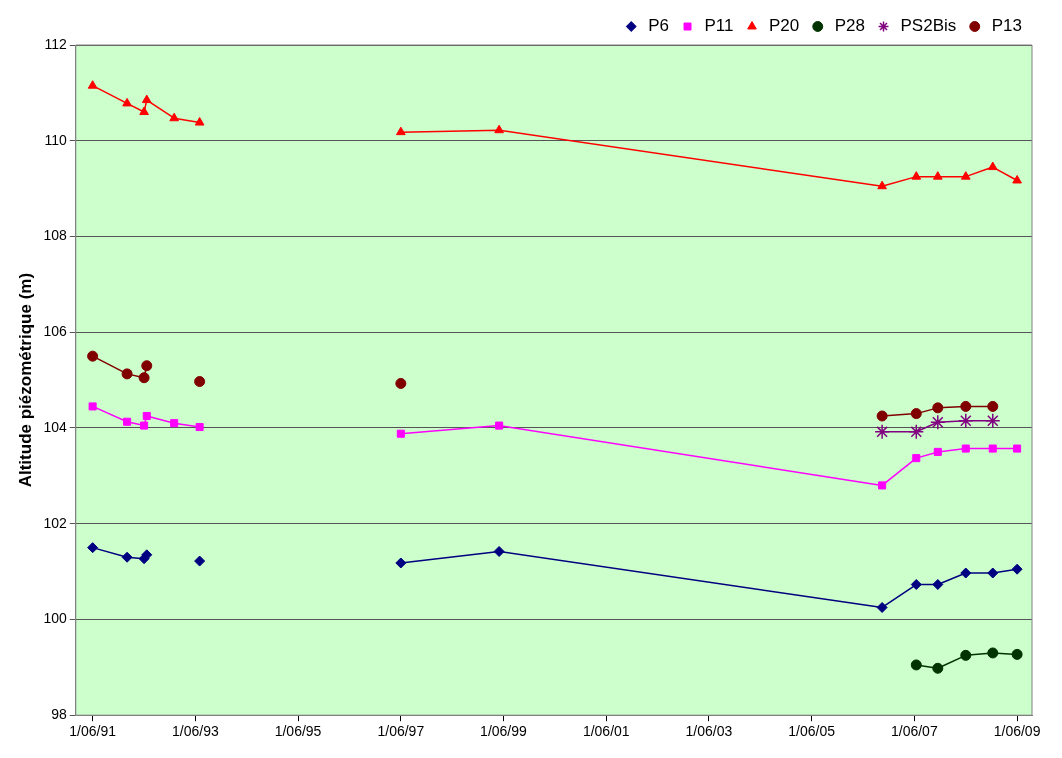  I want to click on x-tick-label: 1/06/91, so click(93, 731).